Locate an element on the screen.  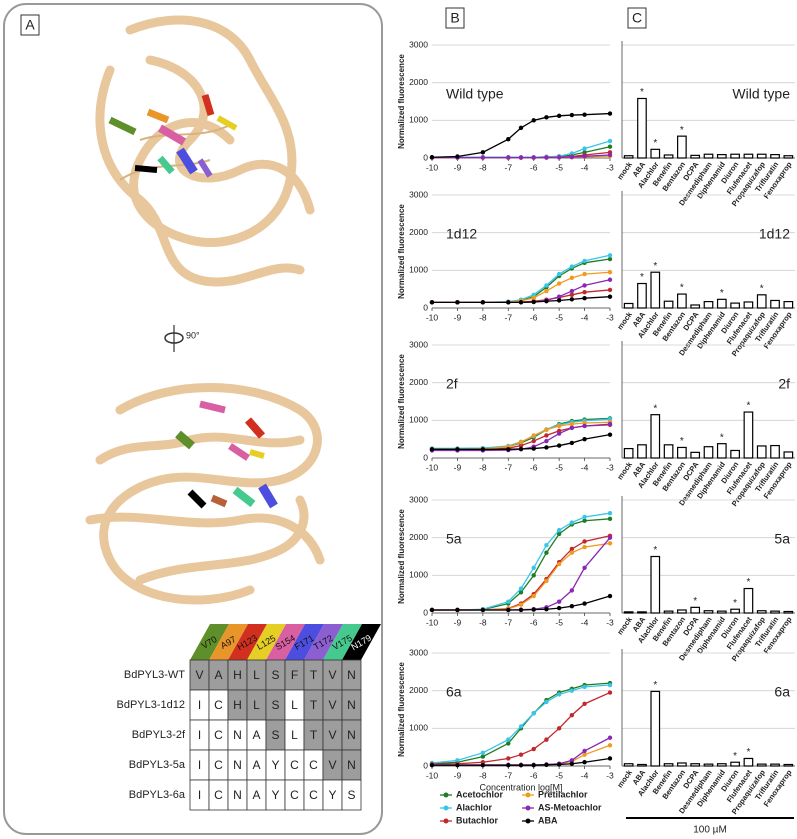
x-tick-label: -6 is located at coordinates (534, 622).